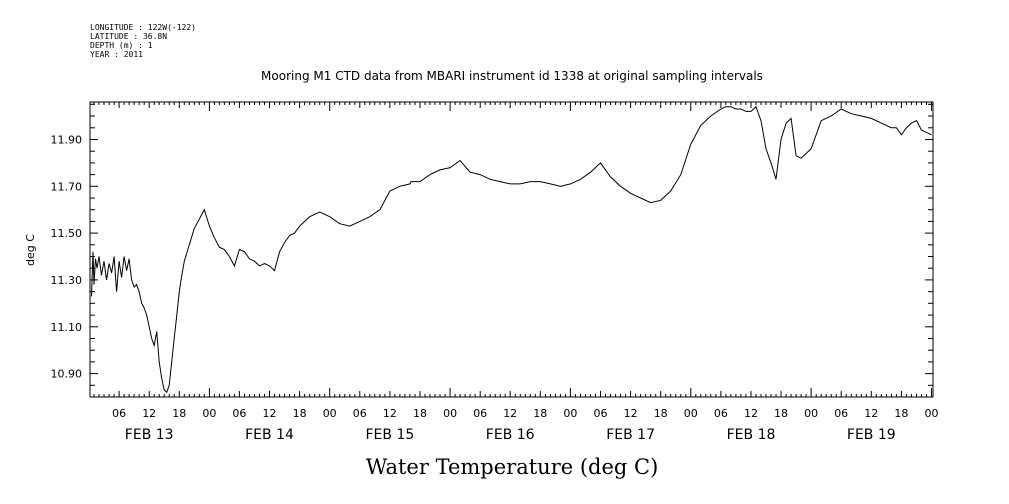  Describe the element at coordinates (512, 467) in the screenshot. I see `x-axis-label: Water Temperature (deg C)` at that location.